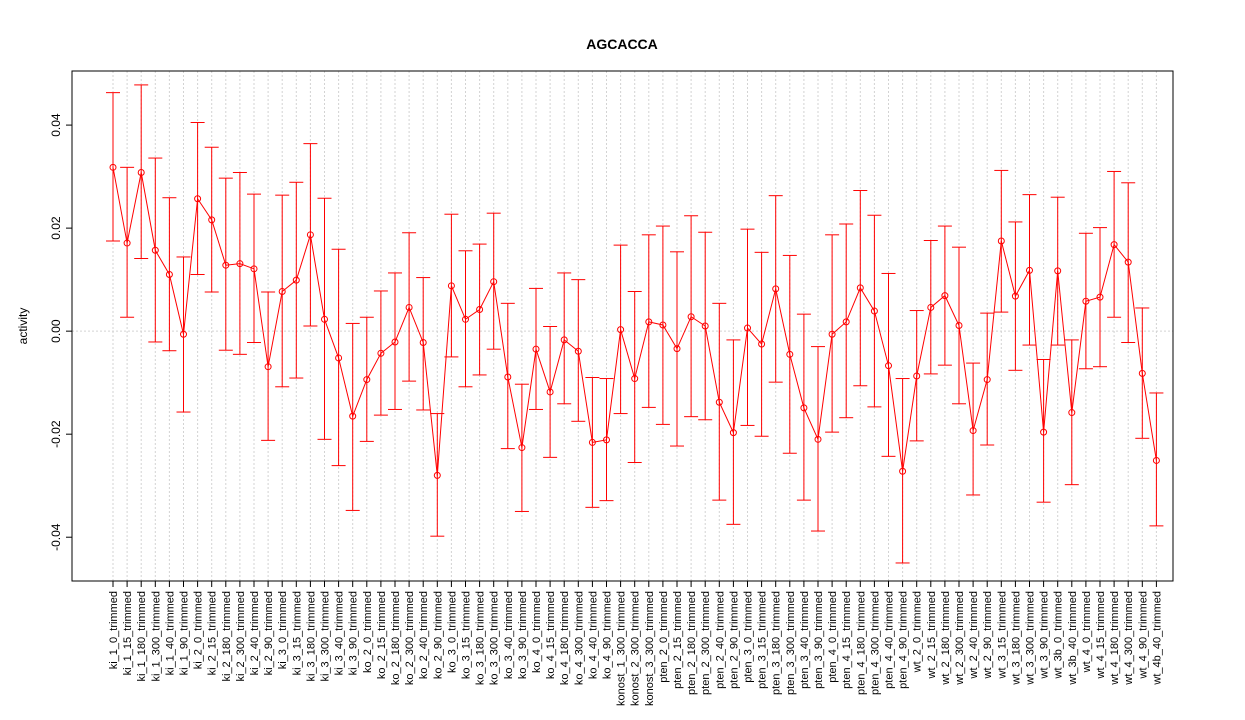 The image size is (1245, 720). I want to click on x-tick-label: wt_3_90_trimmed, so click(1045, 635).